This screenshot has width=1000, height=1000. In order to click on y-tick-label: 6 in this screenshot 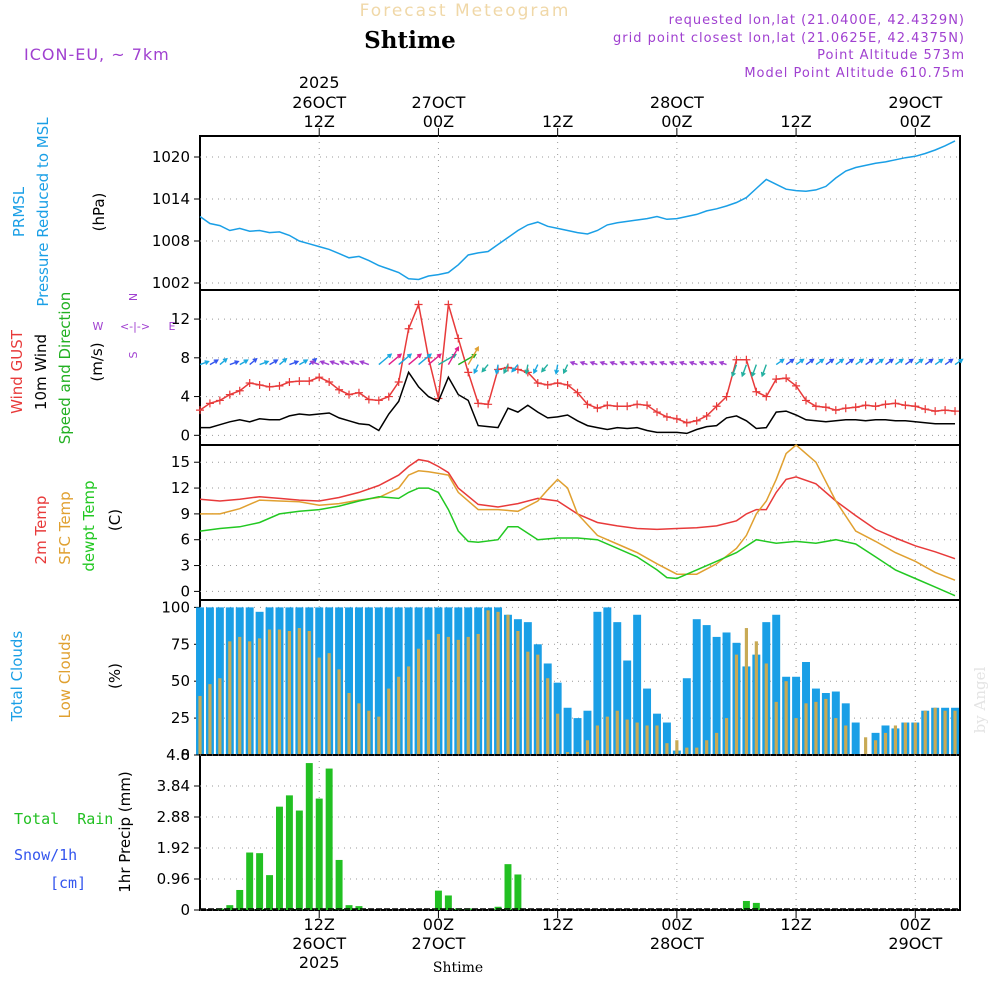, I will do `click(185, 540)`.